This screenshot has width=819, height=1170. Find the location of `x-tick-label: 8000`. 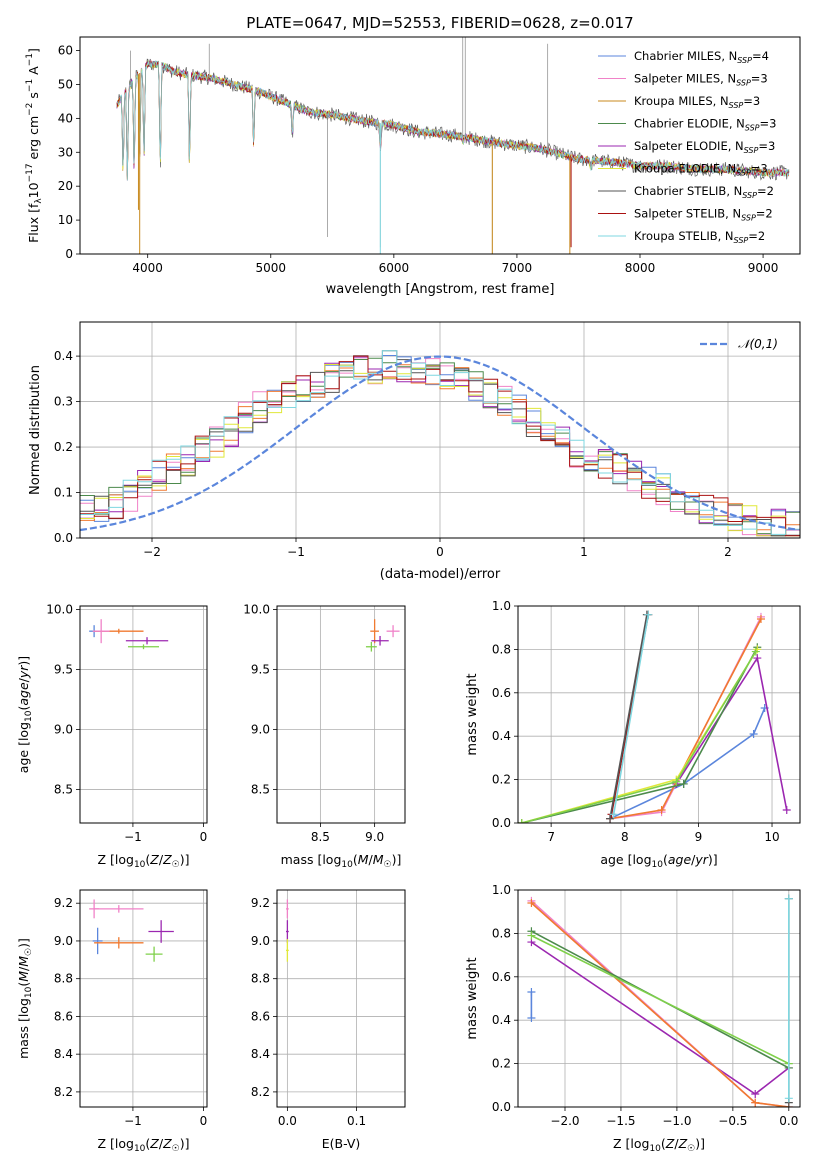

x-tick-label: 8000 is located at coordinates (640, 268).